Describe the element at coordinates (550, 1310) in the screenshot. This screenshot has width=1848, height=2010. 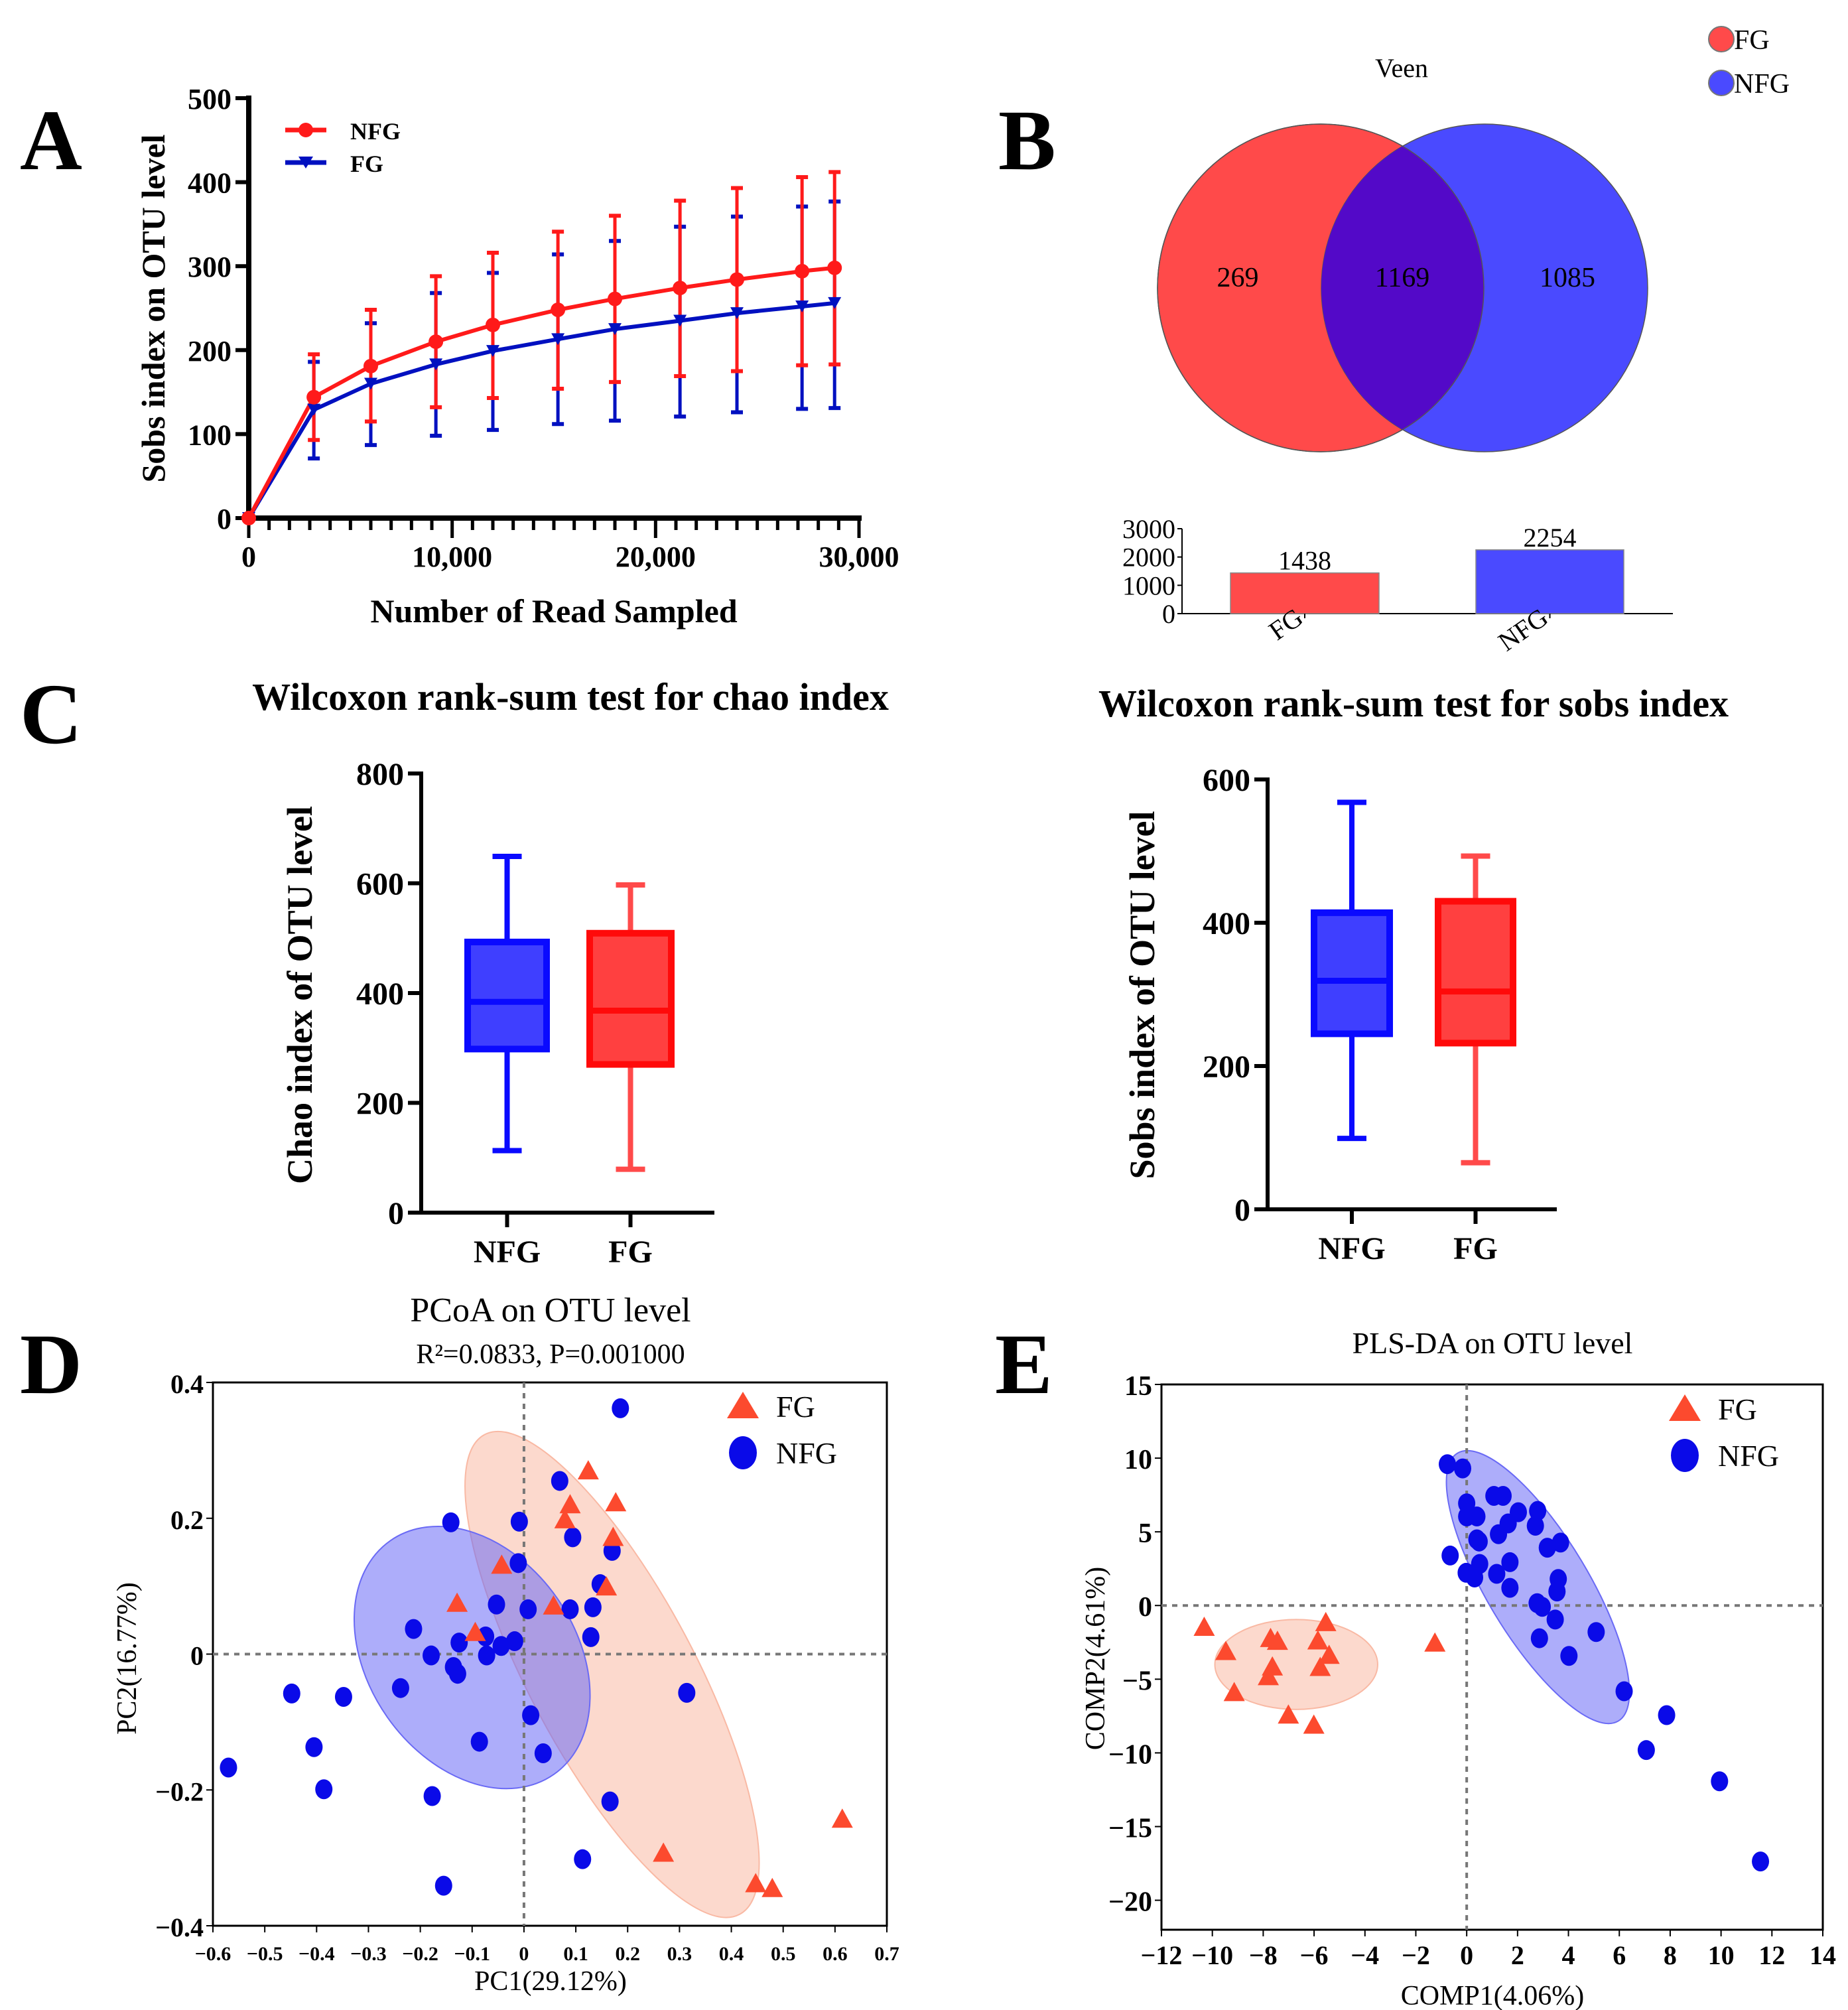
I see `pcoa-title: PCoA on OTU level` at that location.